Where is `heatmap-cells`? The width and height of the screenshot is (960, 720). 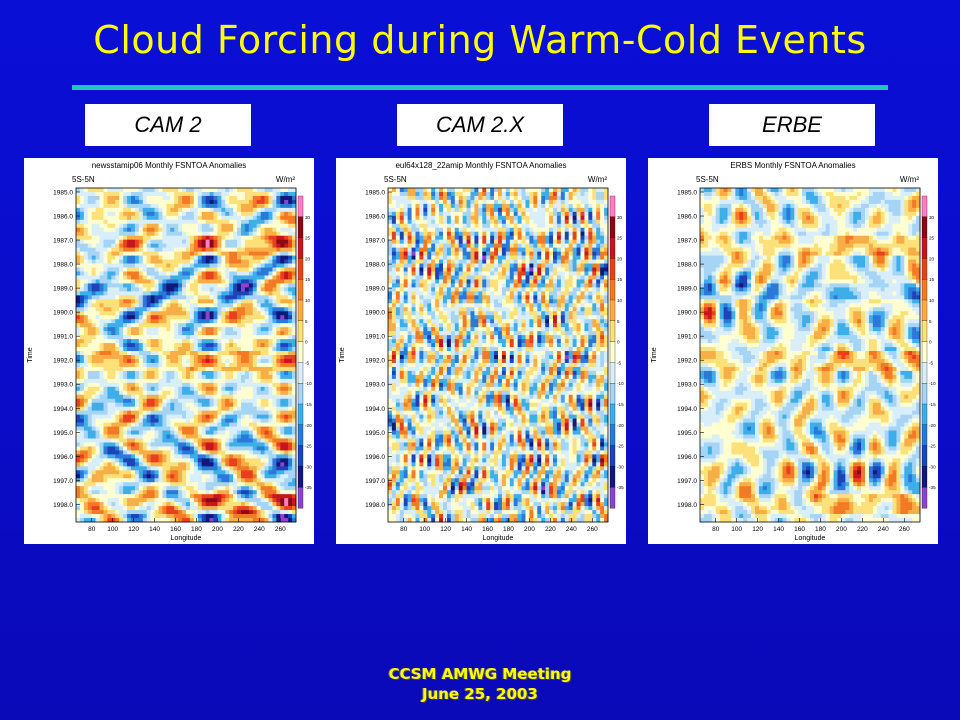 heatmap-cells is located at coordinates (186, 355).